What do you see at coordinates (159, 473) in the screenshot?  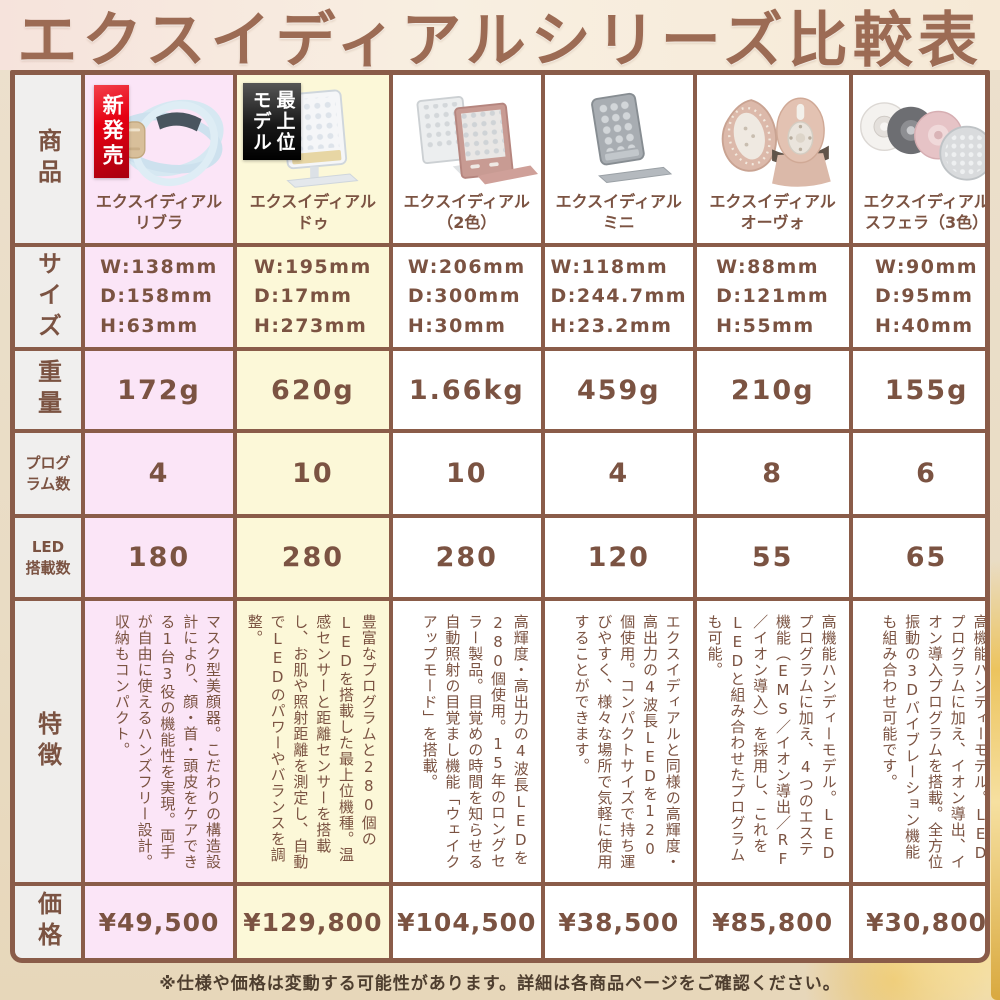 I see `programs-cell-libra: 4` at bounding box center [159, 473].